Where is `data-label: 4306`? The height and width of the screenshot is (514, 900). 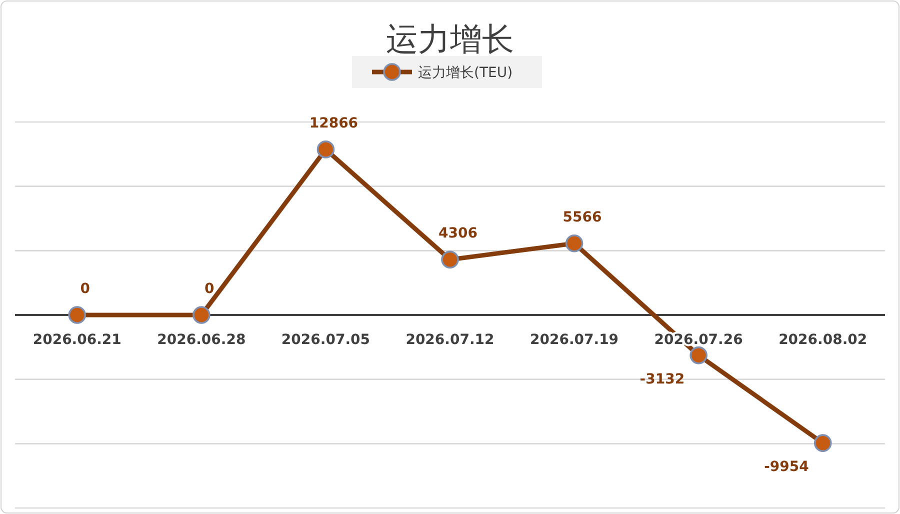 data-label: 4306 is located at coordinates (458, 234).